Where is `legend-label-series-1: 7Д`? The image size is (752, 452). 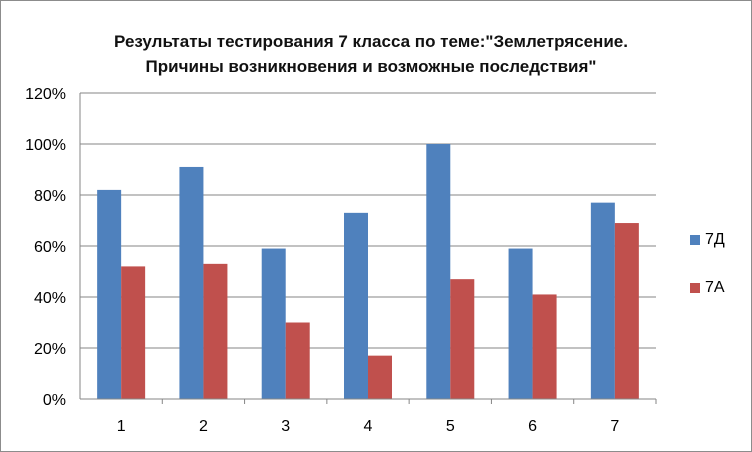
legend-label-series-1: 7Д is located at coordinates (715, 239).